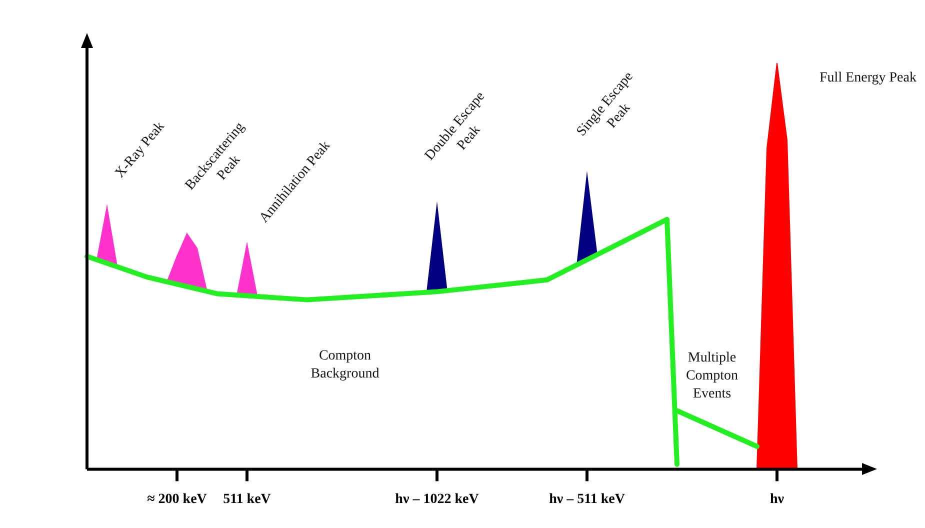  I want to click on annotation: Compton Background, so click(345, 365).